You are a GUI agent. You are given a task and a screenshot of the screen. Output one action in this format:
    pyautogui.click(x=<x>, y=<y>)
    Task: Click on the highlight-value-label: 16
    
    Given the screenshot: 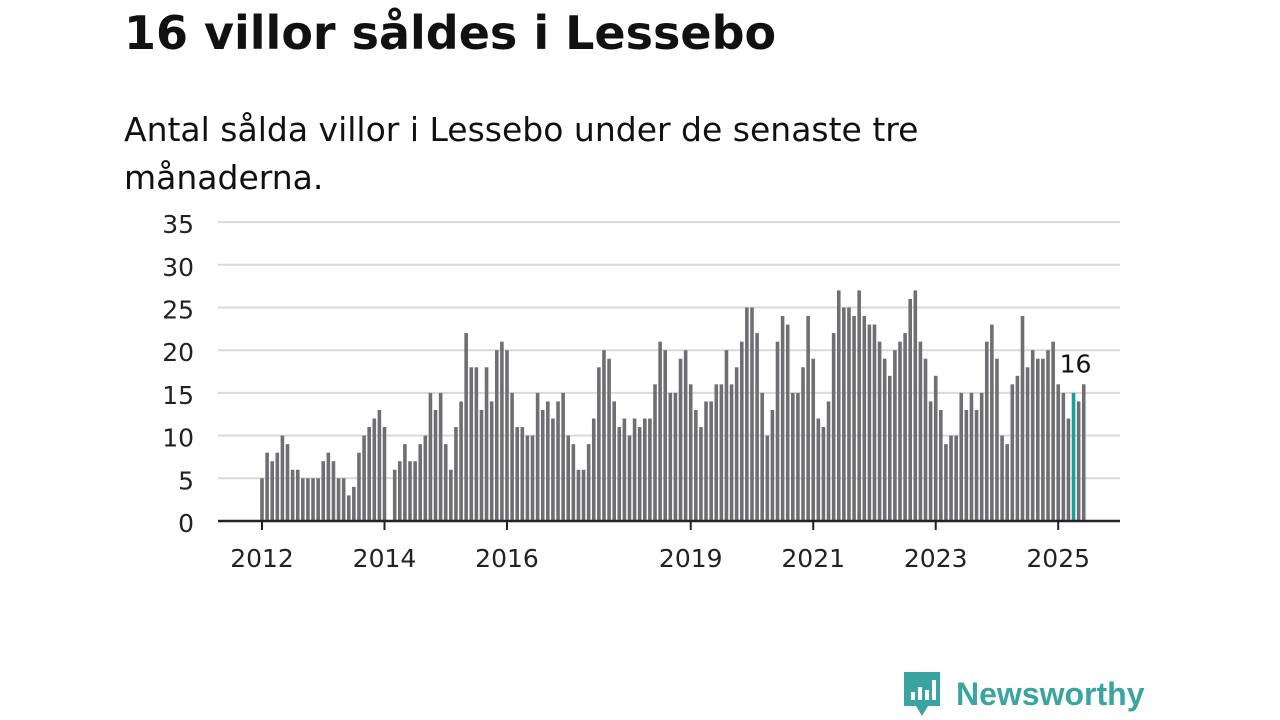 What is the action you would take?
    pyautogui.click(x=1076, y=363)
    